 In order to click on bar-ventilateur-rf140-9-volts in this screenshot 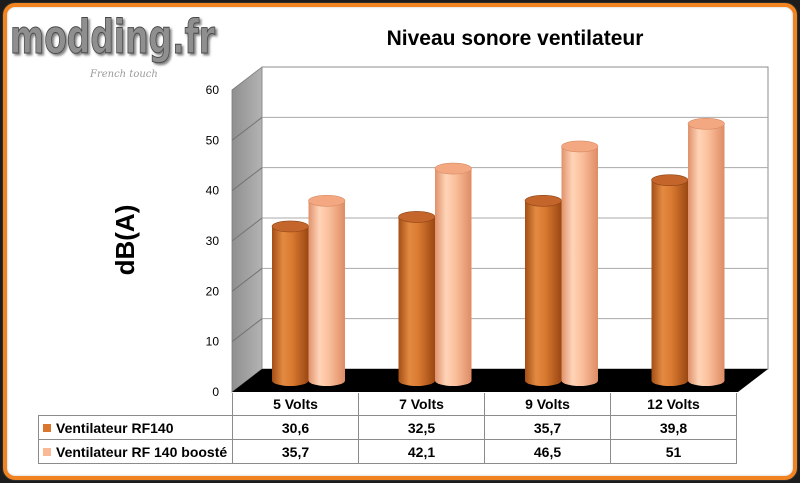, I will do `click(543, 291)`.